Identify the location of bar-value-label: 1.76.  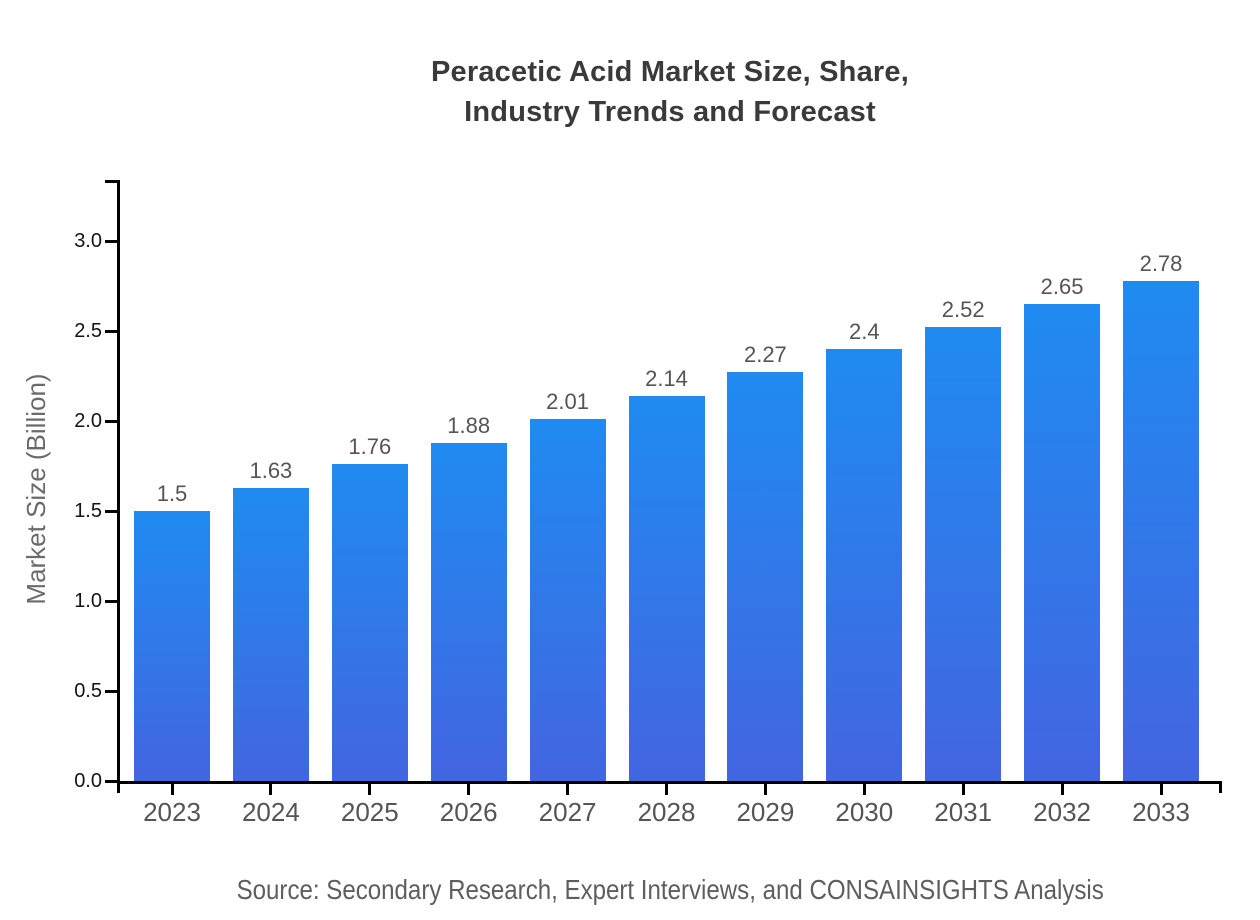
(370, 447).